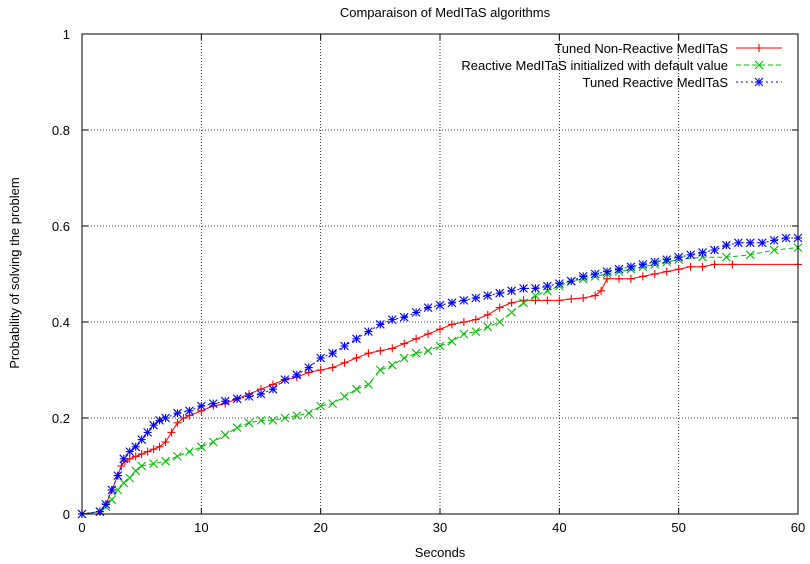 Image resolution: width=810 pixels, height=564 pixels. Describe the element at coordinates (798, 527) in the screenshot. I see `x-tick-label: 60` at that location.